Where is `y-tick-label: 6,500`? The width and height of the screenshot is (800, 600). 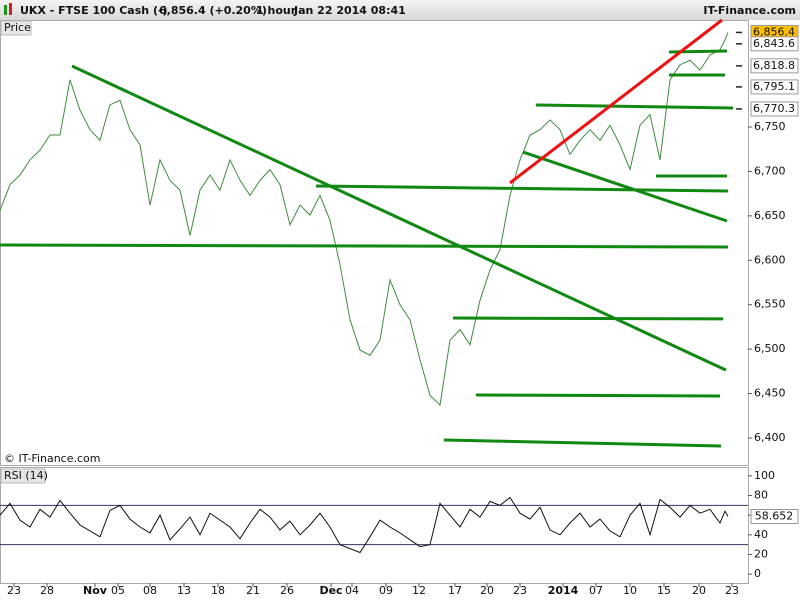 y-tick-label: 6,500 is located at coordinates (770, 348).